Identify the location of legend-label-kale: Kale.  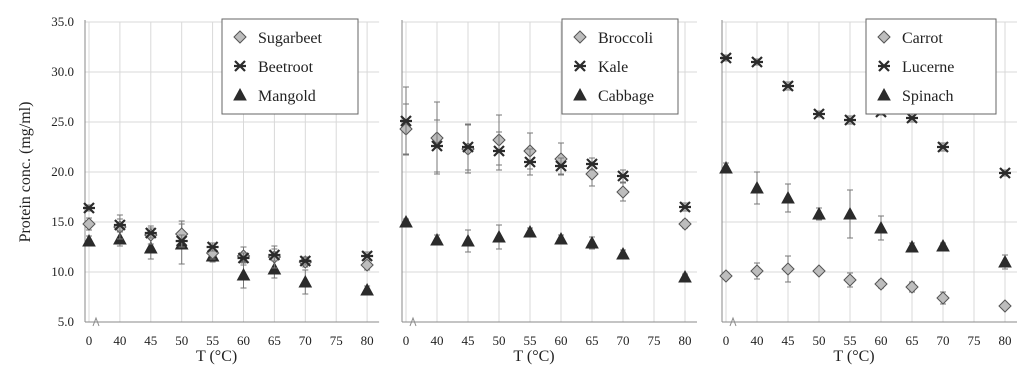
(613, 67).